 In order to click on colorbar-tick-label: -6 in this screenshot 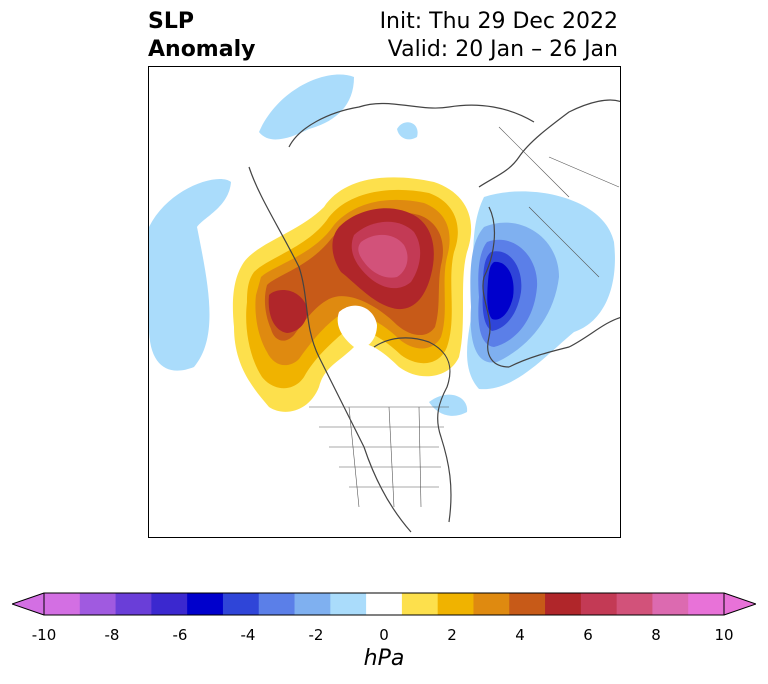, I will do `click(180, 635)`.